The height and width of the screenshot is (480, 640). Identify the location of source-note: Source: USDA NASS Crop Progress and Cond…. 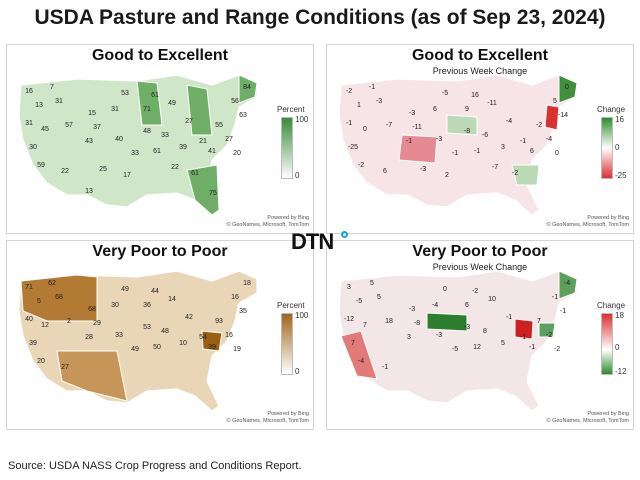
(155, 466).